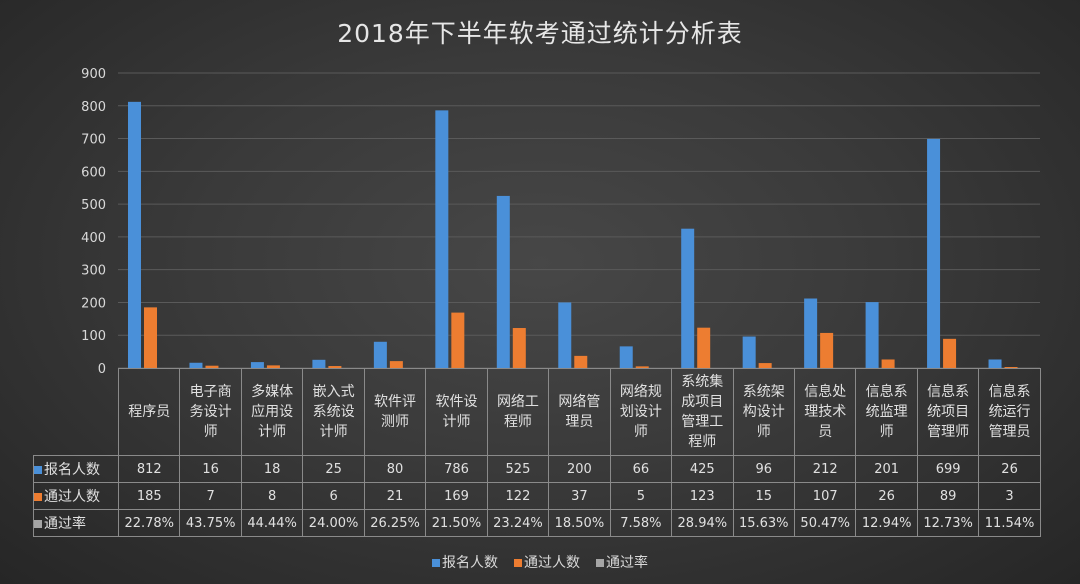 Image resolution: width=1080 pixels, height=584 pixels. Describe the element at coordinates (702, 496) in the screenshot. I see `table-cell: 123` at that location.